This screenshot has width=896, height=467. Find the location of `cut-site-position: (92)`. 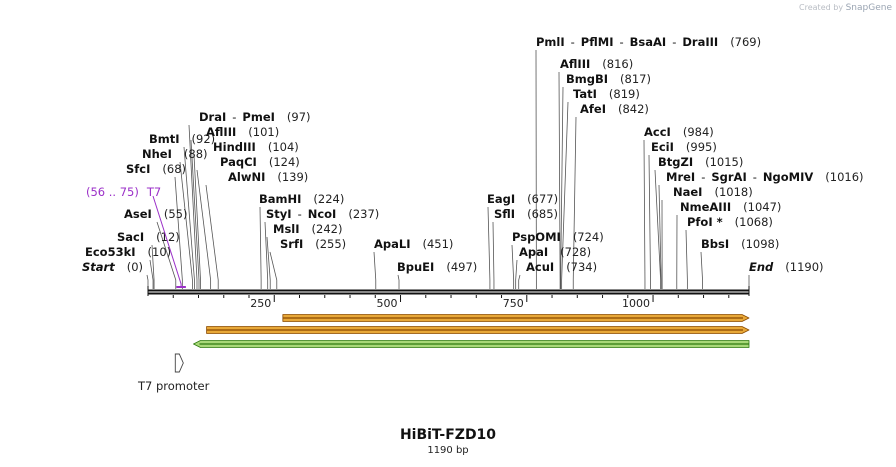

cut-site-position: (92) is located at coordinates (204, 139).